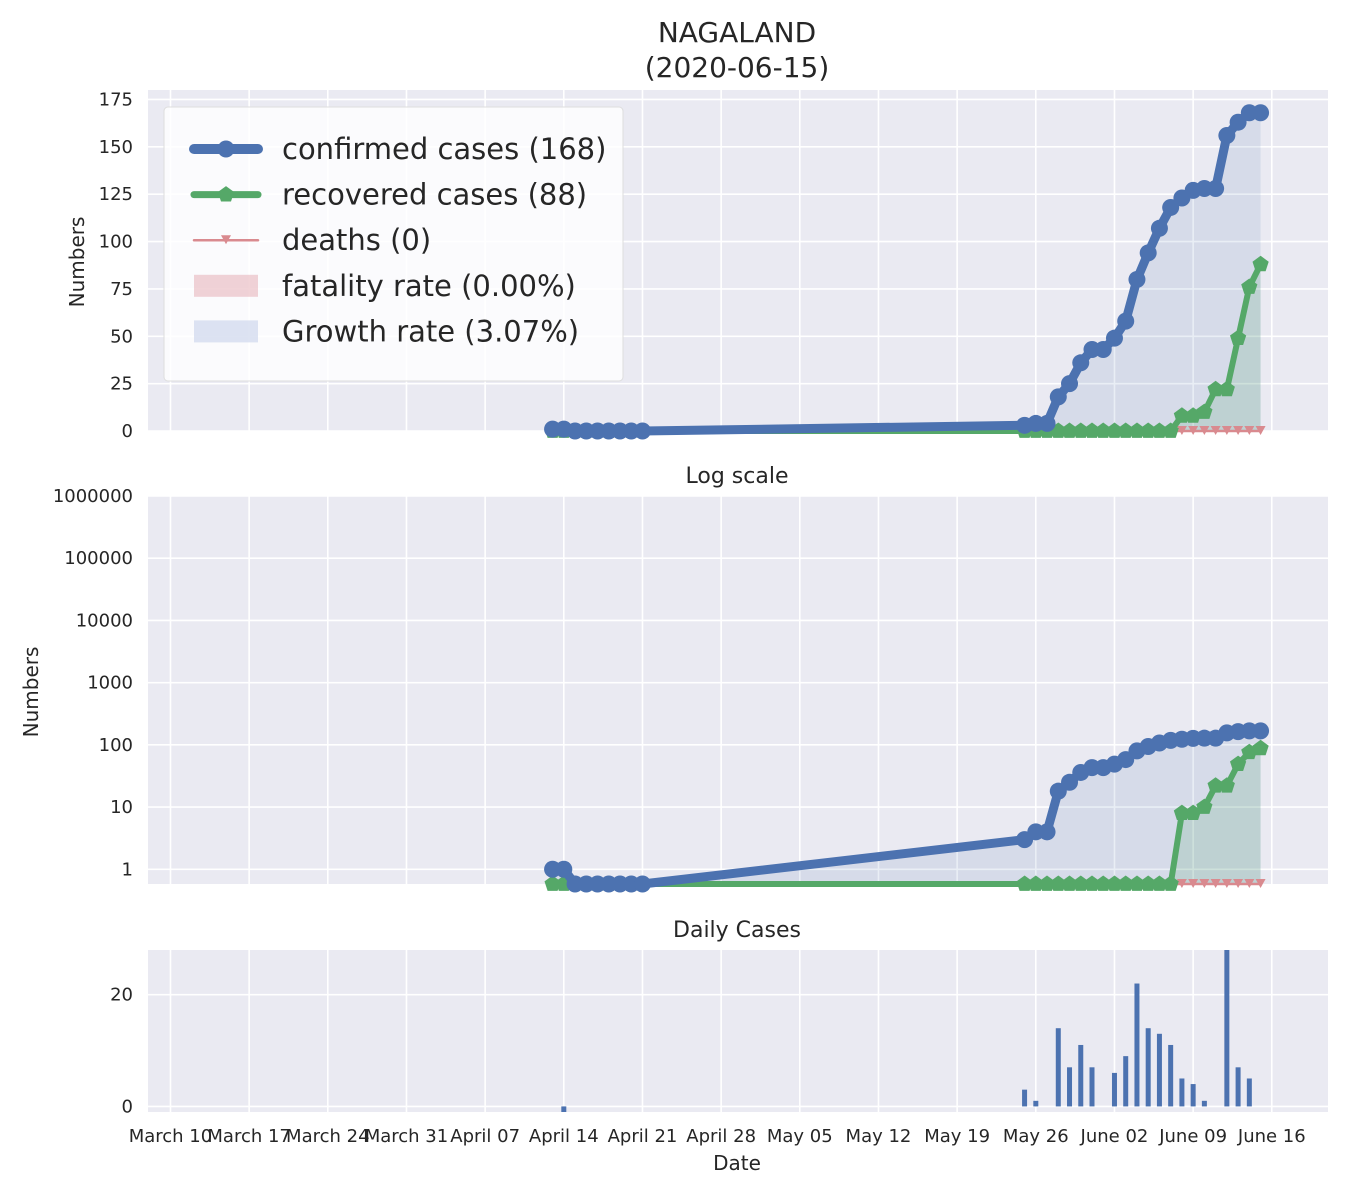 This screenshot has width=1350, height=1200. Describe the element at coordinates (800, 1136) in the screenshot. I see `x-tick-label: May 05` at that location.